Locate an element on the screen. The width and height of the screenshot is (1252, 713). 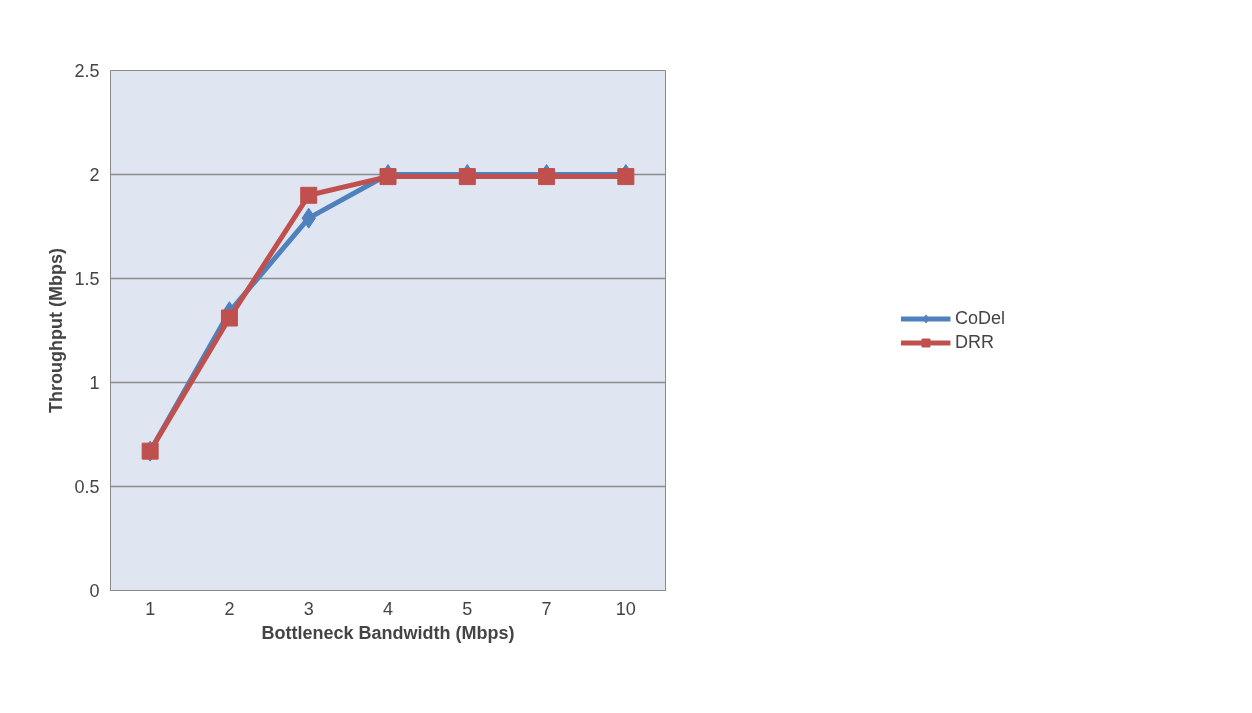
x-axis-title: Bottleneck Bandwidth (Mbps) is located at coordinates (388, 632).